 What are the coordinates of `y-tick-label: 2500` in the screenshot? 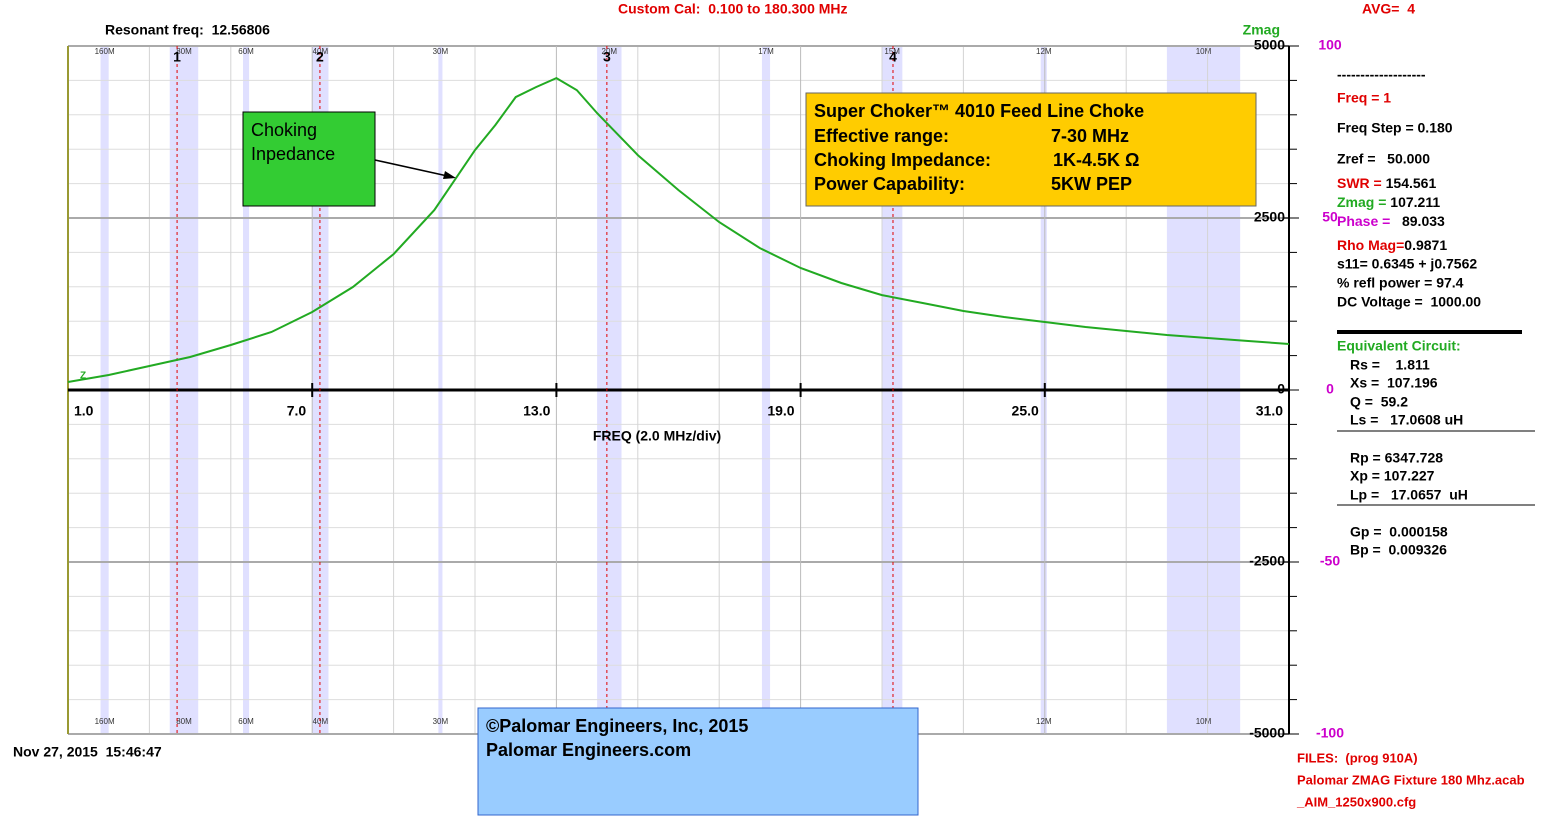 It's located at (1269, 217).